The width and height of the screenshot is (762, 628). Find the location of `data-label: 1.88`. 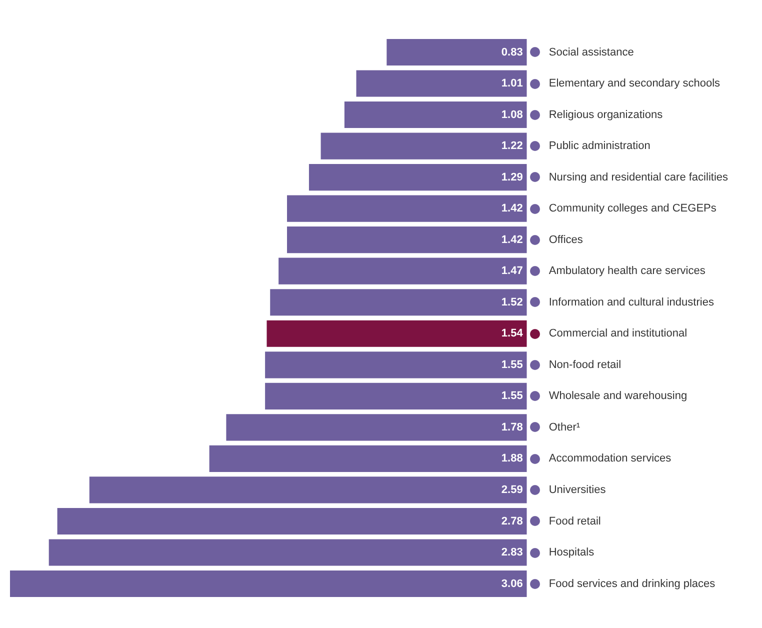

data-label: 1.88 is located at coordinates (512, 458).